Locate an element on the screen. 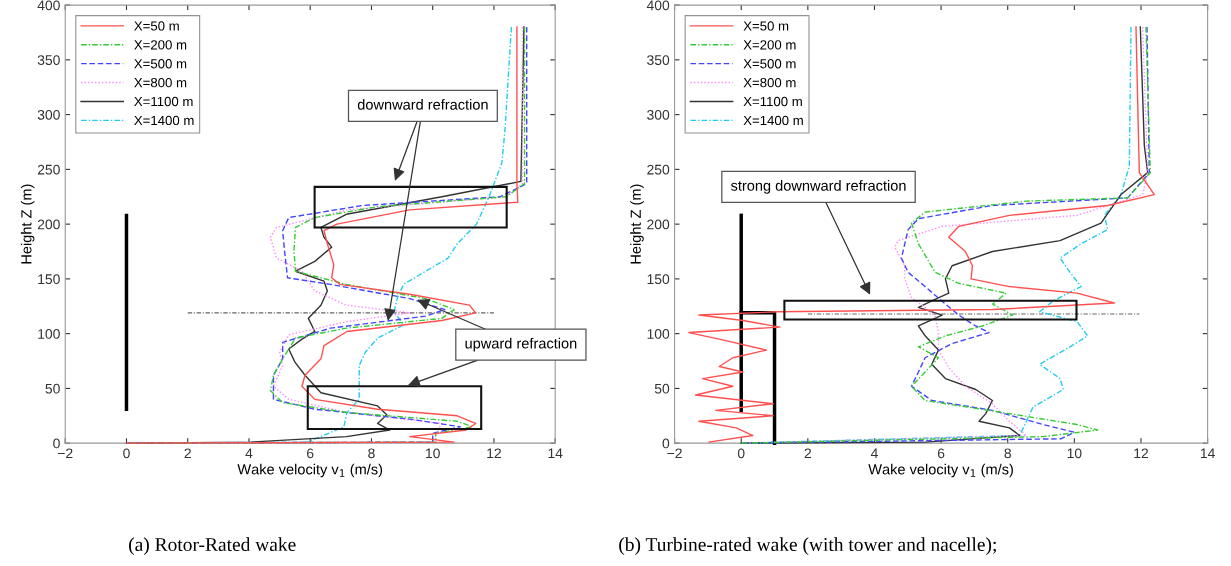 The image size is (1231, 566). annotation: downward refraction is located at coordinates (422, 104).